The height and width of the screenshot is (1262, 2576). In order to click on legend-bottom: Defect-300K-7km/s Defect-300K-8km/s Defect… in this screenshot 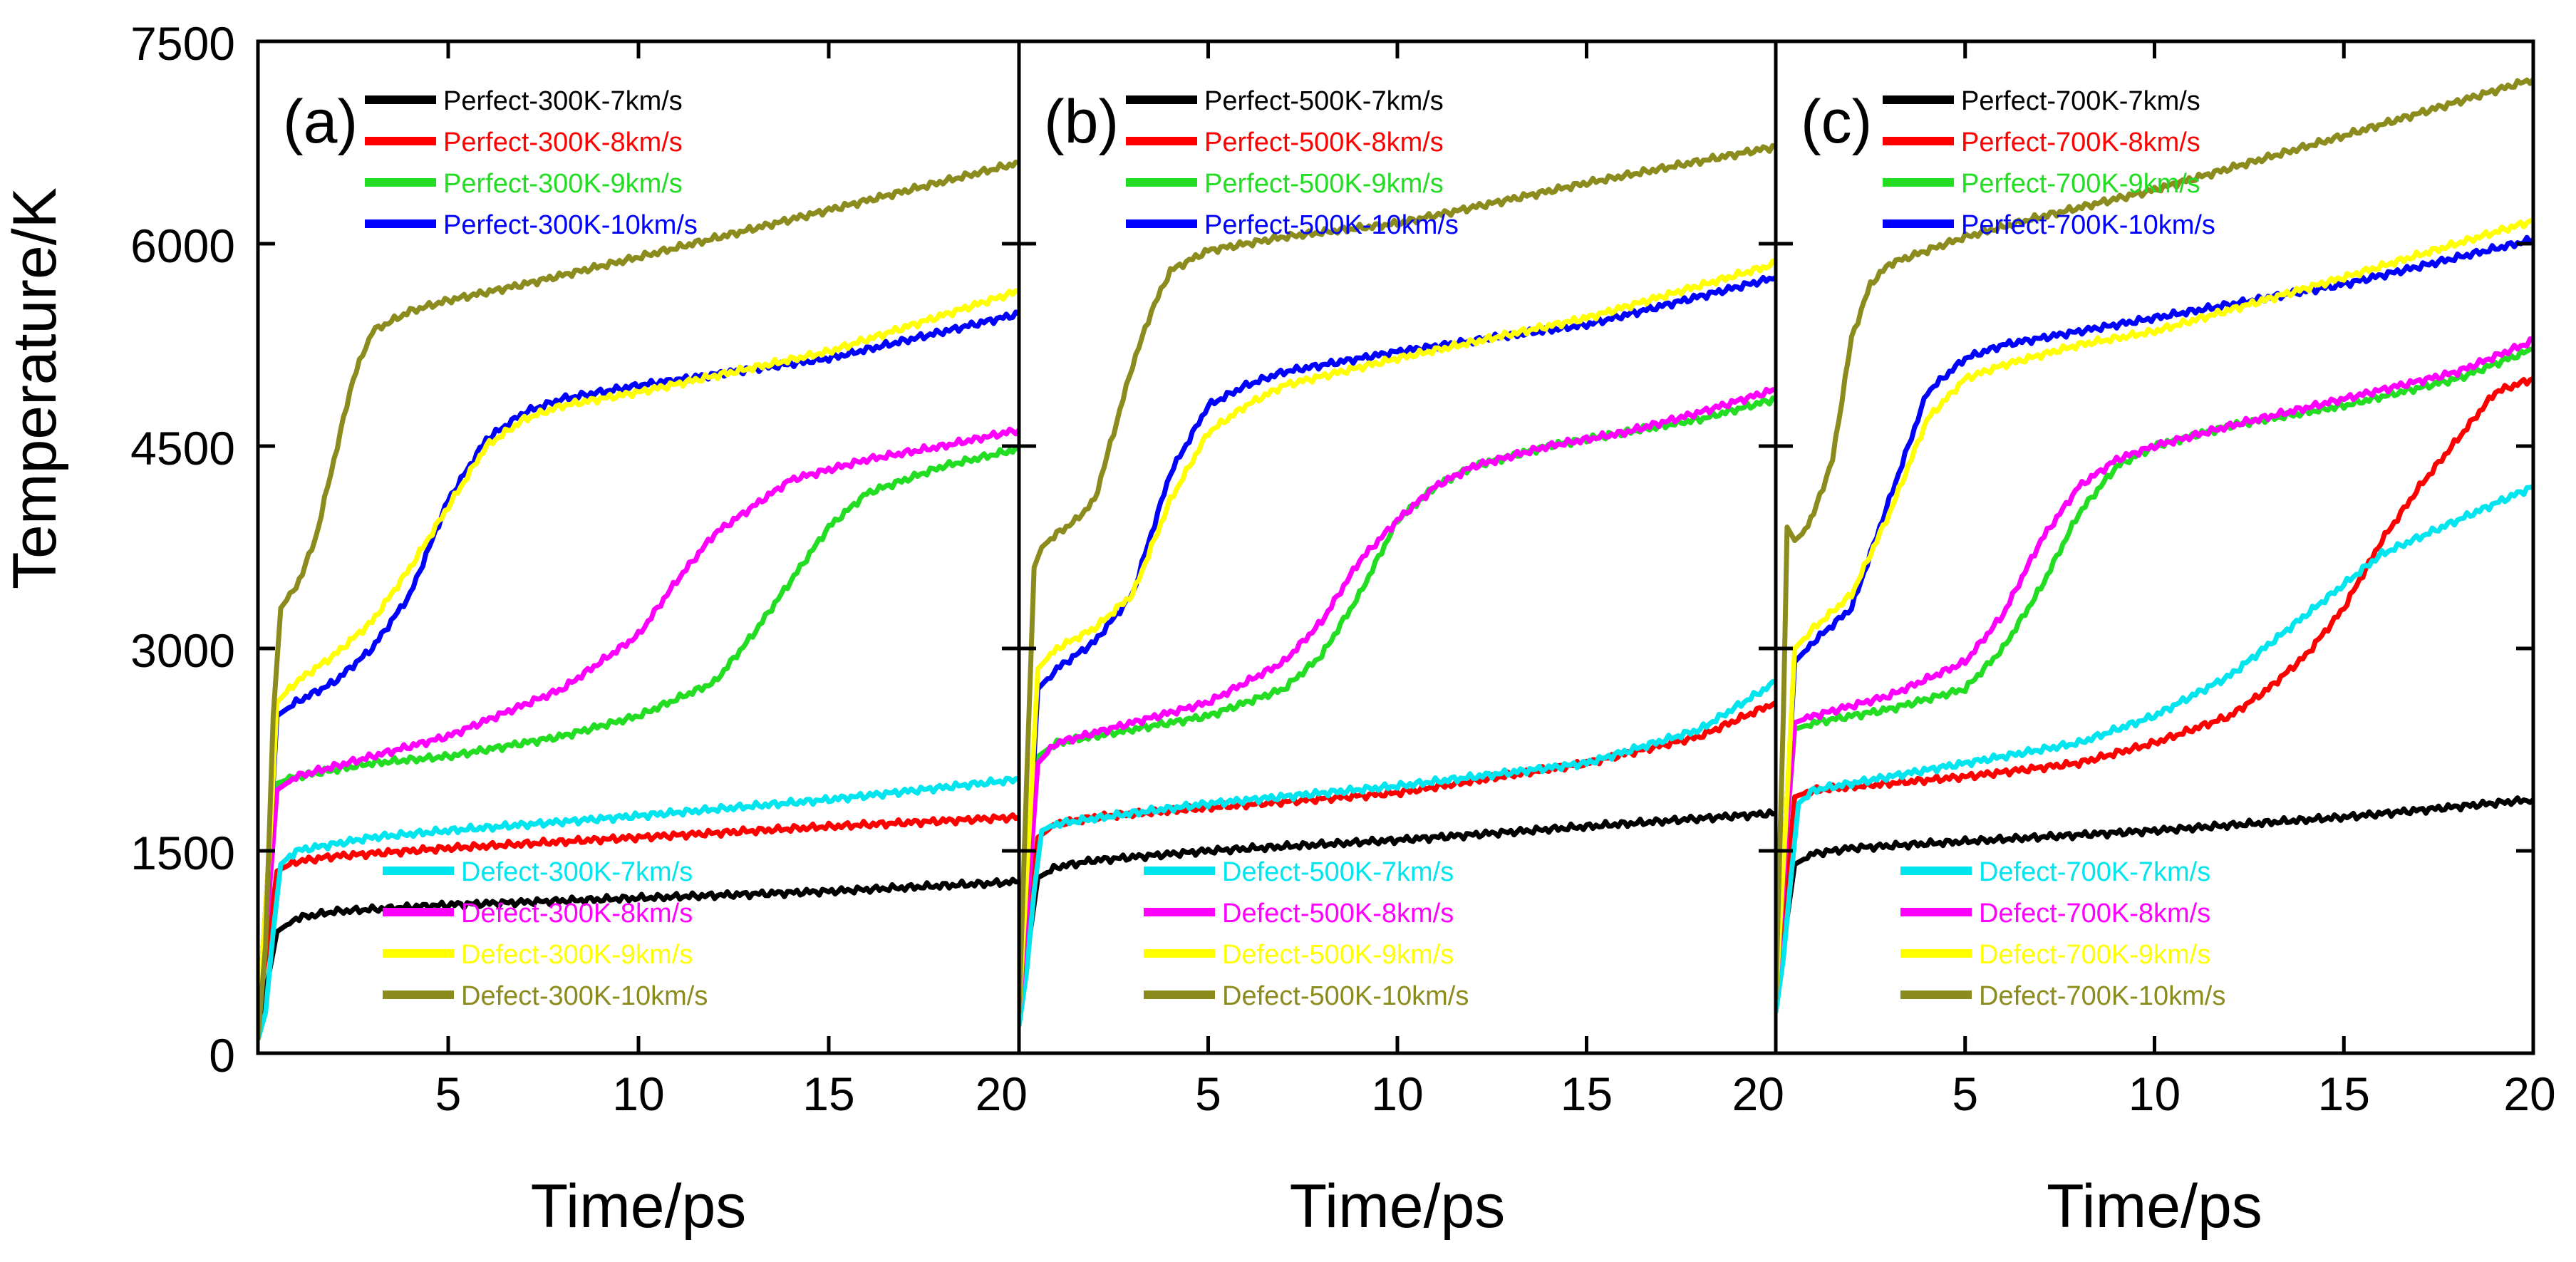, I will do `click(545, 934)`.